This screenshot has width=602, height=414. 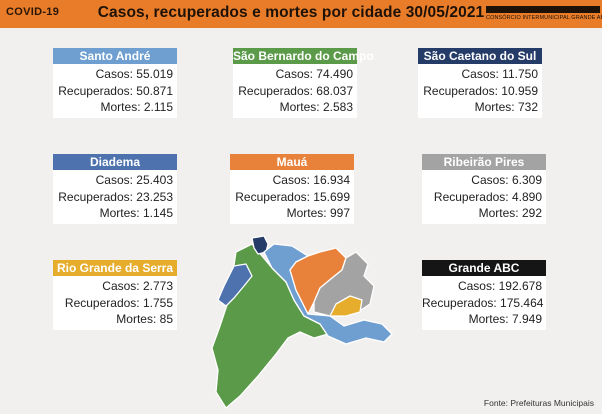 I want to click on source-note: Fonte: Prefeituras Municipais, so click(x=538, y=403).